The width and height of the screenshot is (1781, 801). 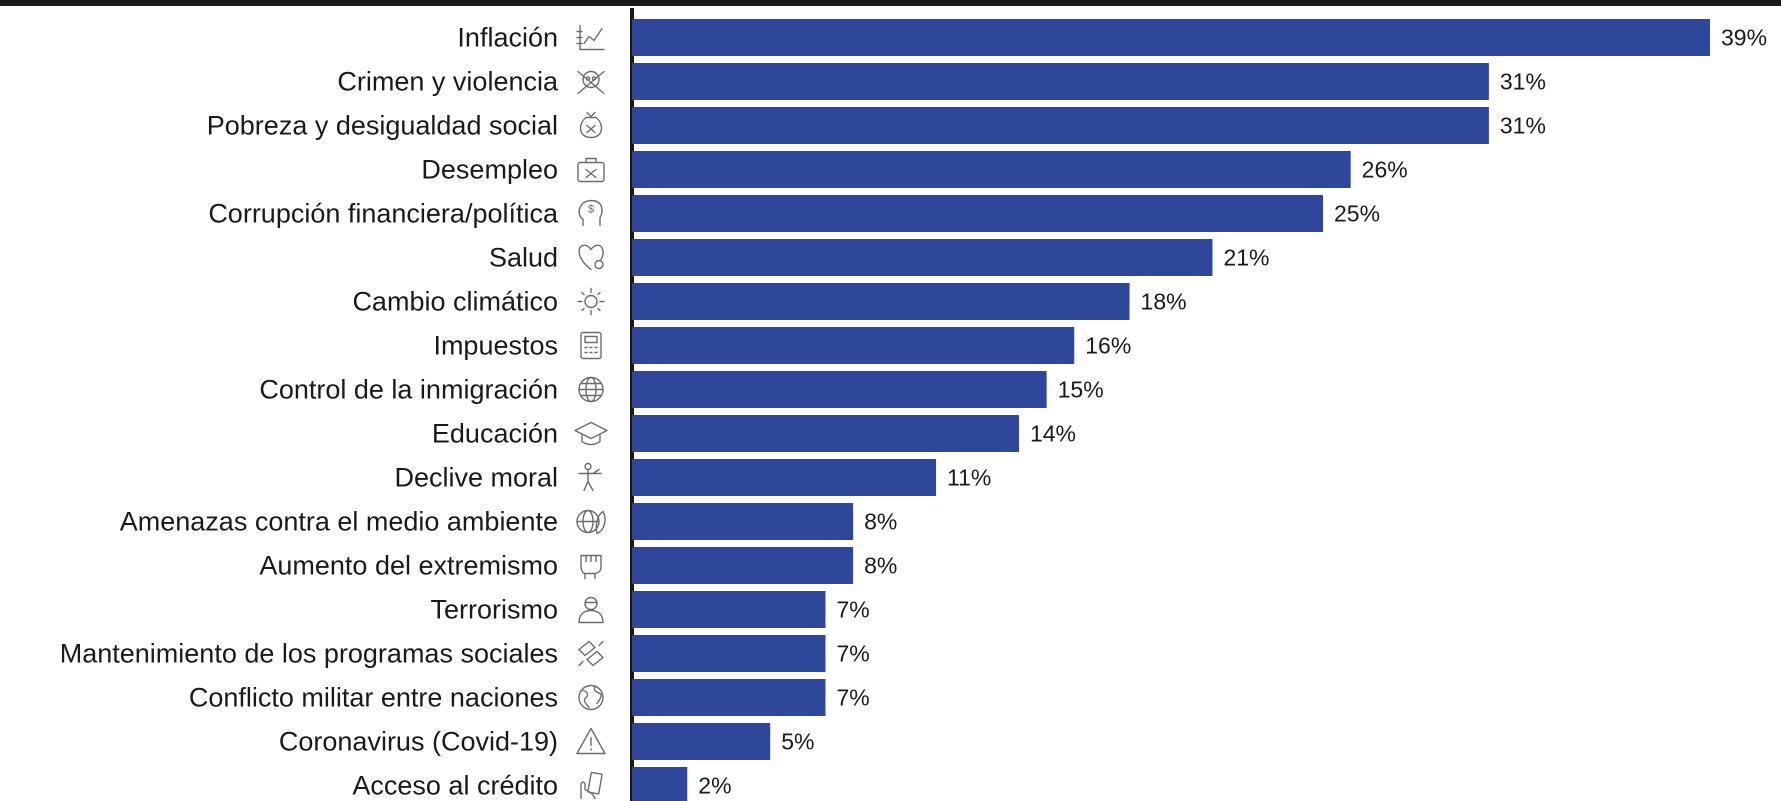 I want to click on sun-icon, so click(x=591, y=301).